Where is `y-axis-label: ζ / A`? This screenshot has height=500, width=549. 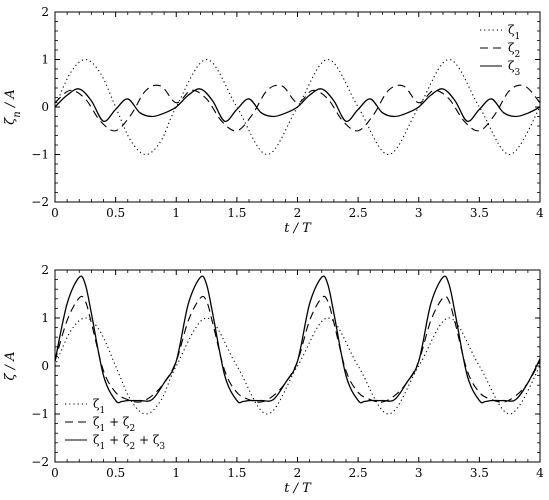 y-axis-label: ζ / A is located at coordinates (10, 365).